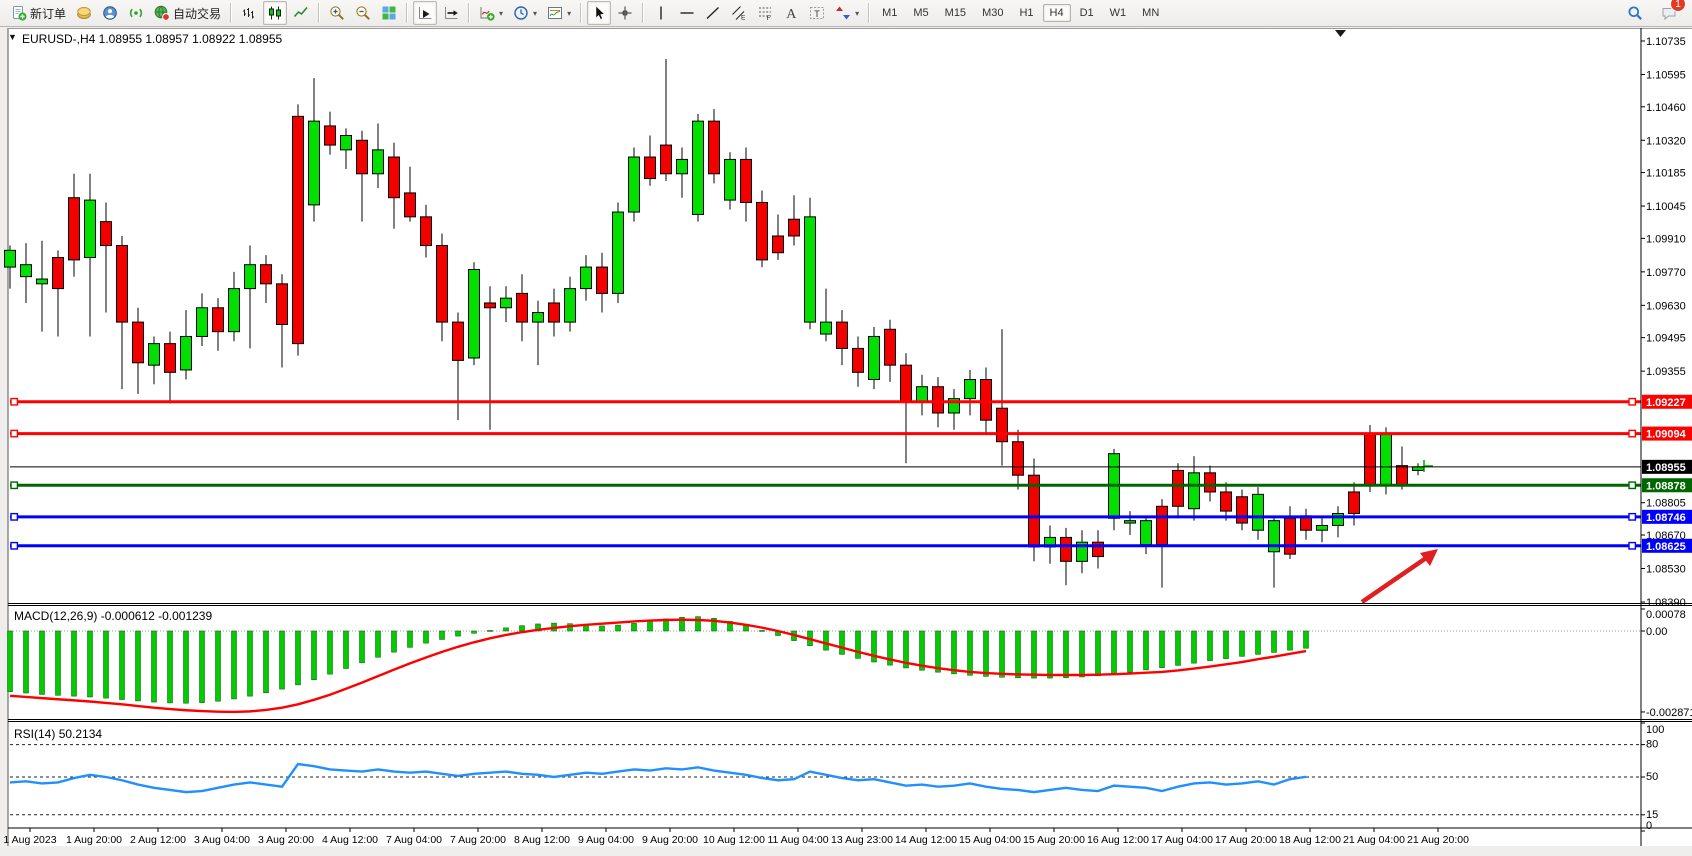  I want to click on time-tick-label: 16 Aug 12:00, so click(1118, 840).